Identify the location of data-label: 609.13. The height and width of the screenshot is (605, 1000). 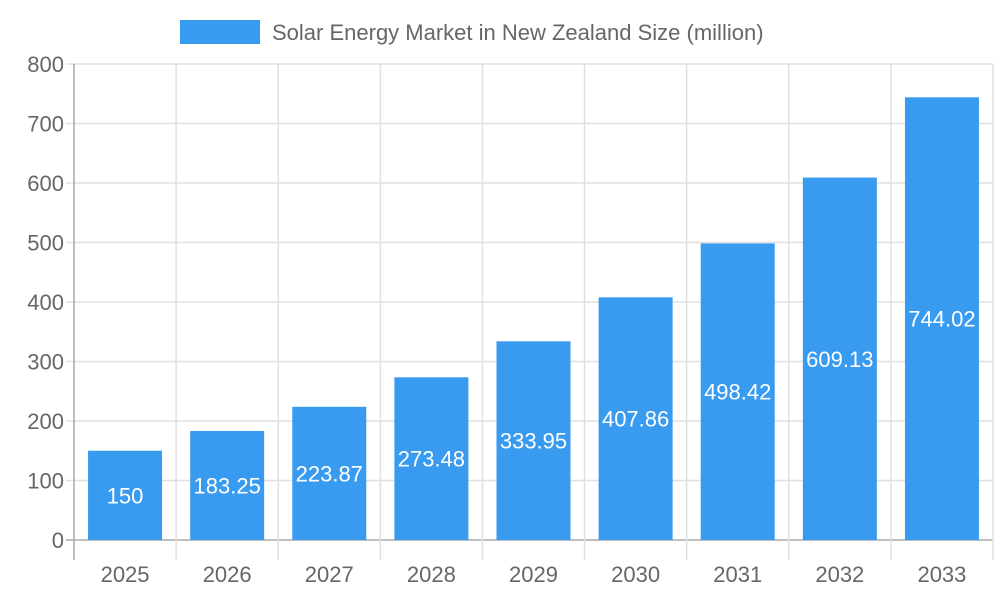
(839, 359).